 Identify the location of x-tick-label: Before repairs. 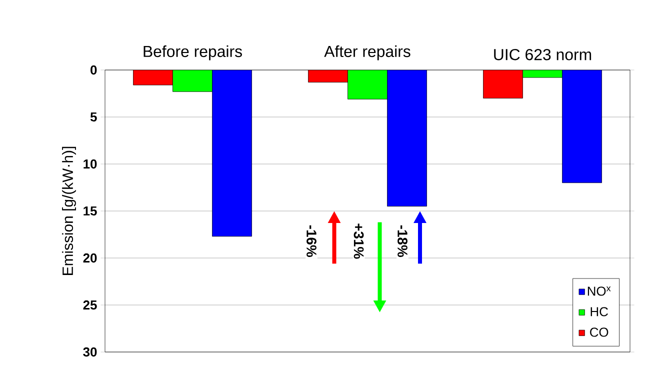
(193, 52).